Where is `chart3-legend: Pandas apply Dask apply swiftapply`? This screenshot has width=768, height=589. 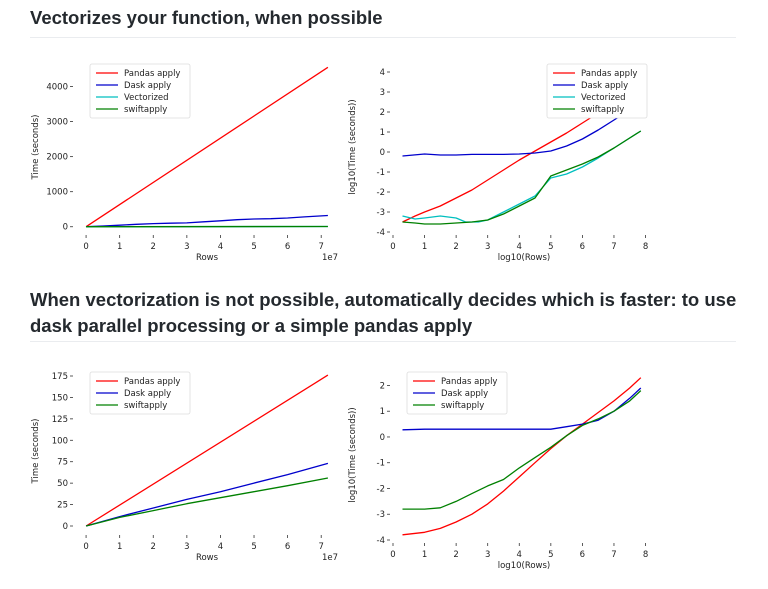 chart3-legend: Pandas apply Dask apply swiftapply is located at coordinates (457, 393).